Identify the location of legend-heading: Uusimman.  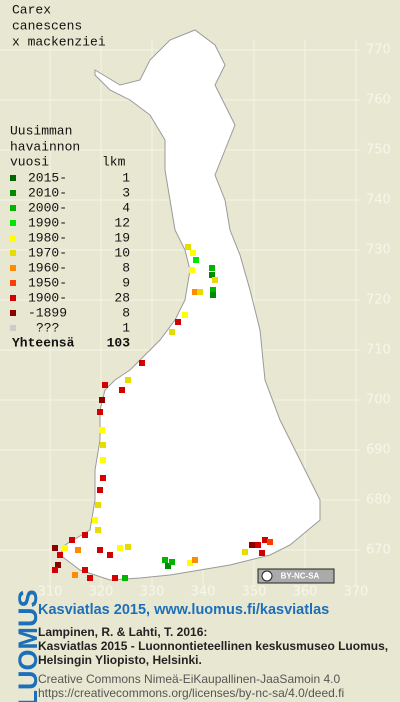
(41, 130).